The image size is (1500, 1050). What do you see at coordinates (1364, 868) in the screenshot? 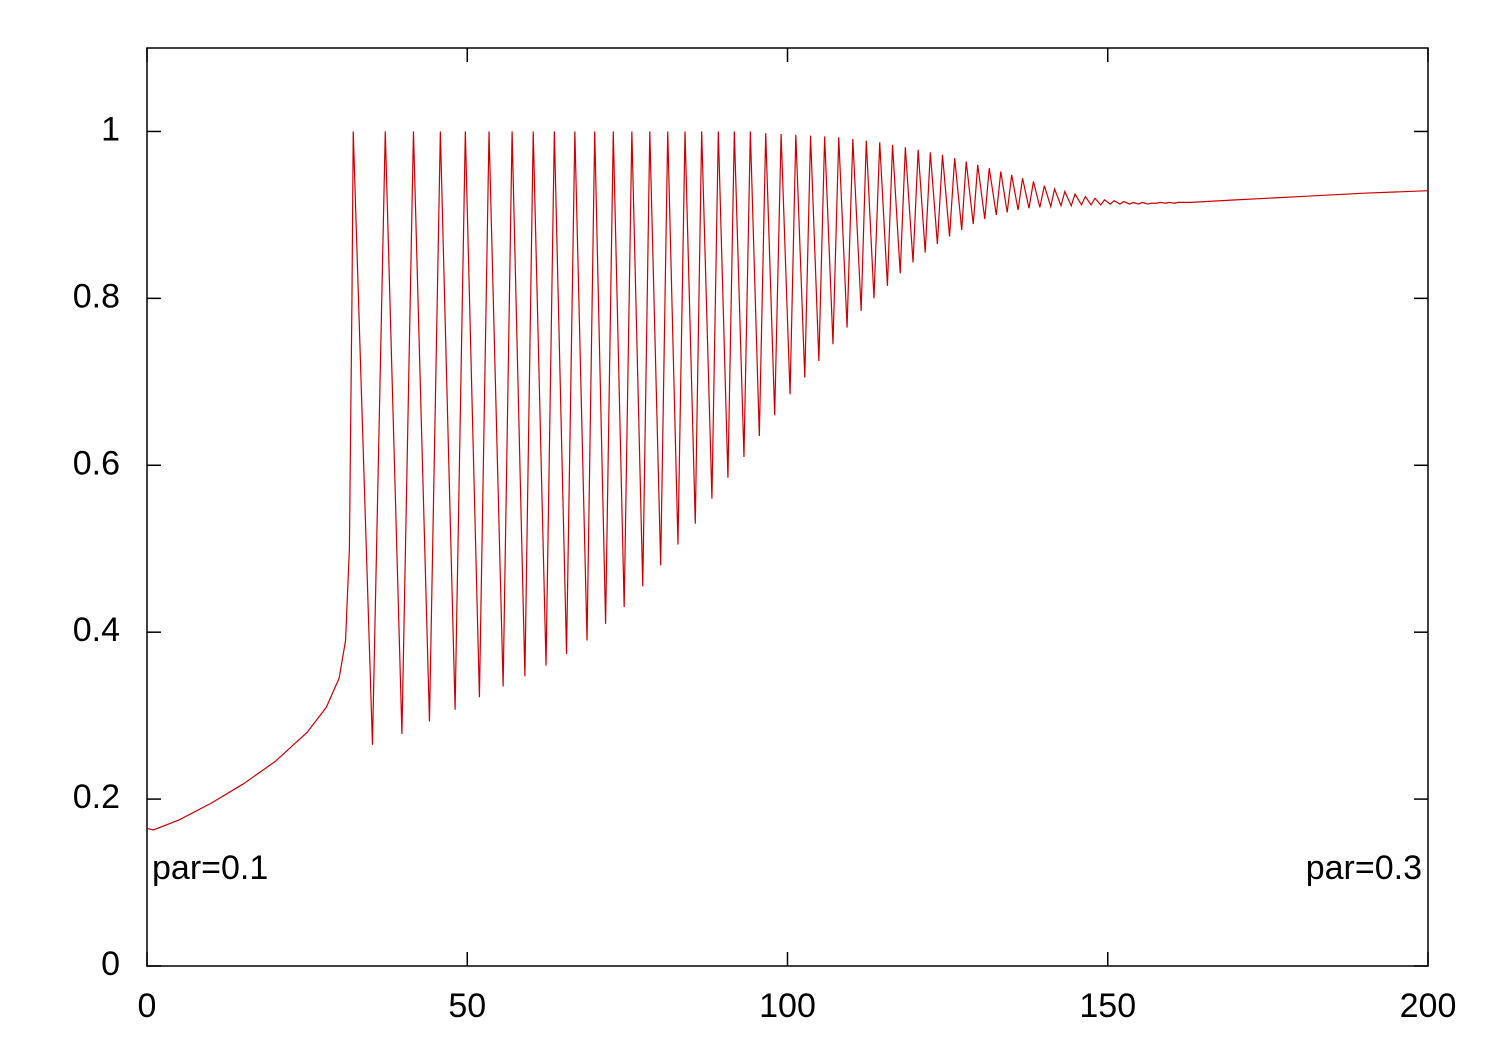
I see `annotation: par=0.3` at bounding box center [1364, 868].